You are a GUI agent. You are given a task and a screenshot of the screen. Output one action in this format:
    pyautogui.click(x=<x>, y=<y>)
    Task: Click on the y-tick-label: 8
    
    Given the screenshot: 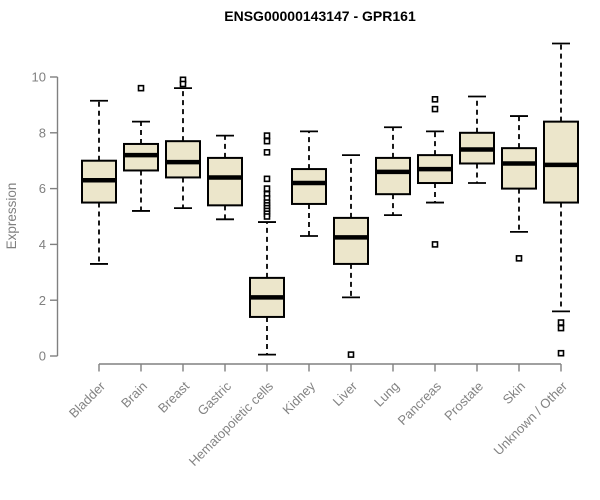 What is the action you would take?
    pyautogui.click(x=42, y=132)
    